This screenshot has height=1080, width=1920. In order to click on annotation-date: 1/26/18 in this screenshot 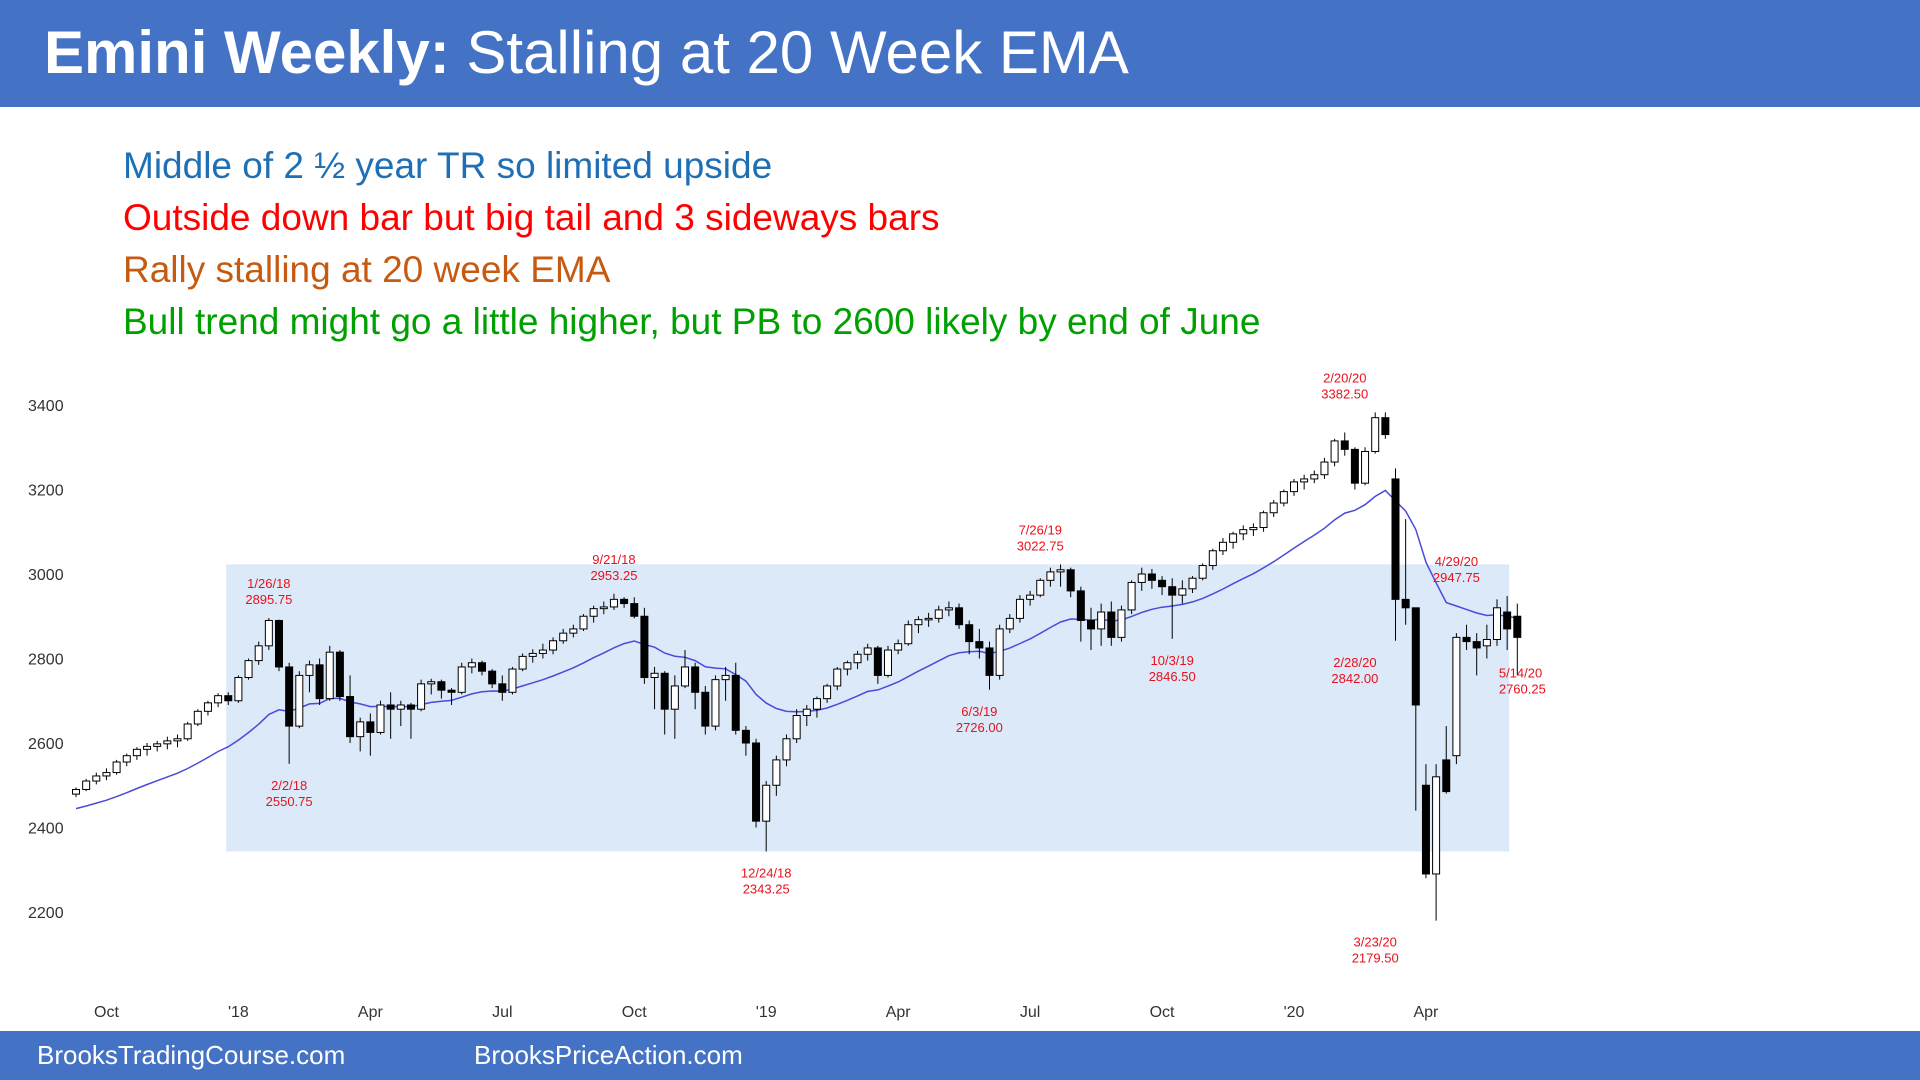, I will do `click(268, 583)`.